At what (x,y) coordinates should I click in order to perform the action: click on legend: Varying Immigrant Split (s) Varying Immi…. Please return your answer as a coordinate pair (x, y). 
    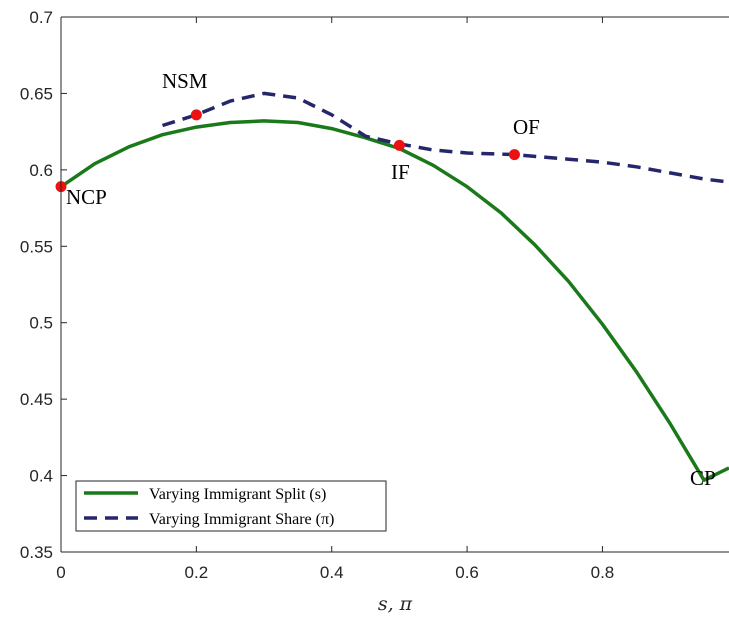
    Looking at the image, I should click on (231, 506).